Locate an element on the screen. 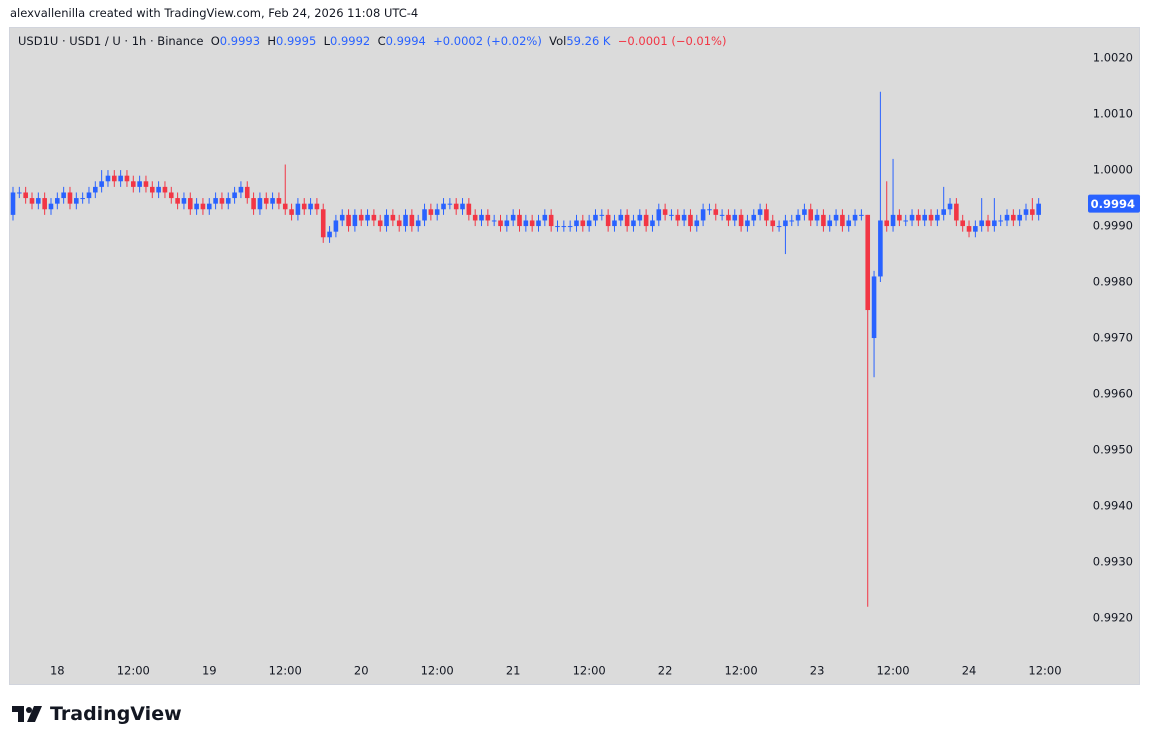  x-tick-label: 18 is located at coordinates (57, 671).